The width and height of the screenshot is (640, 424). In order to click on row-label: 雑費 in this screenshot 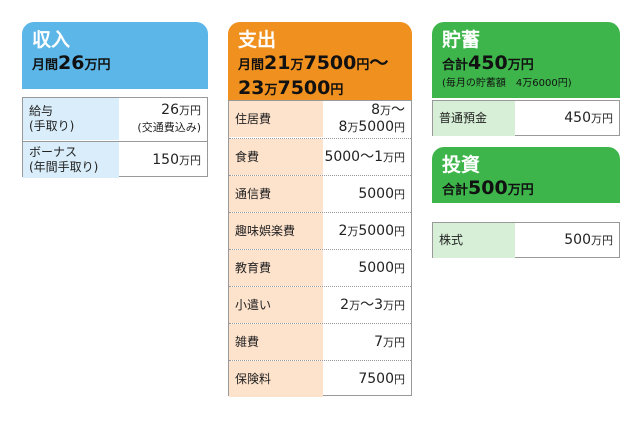, I will do `click(276, 342)`.